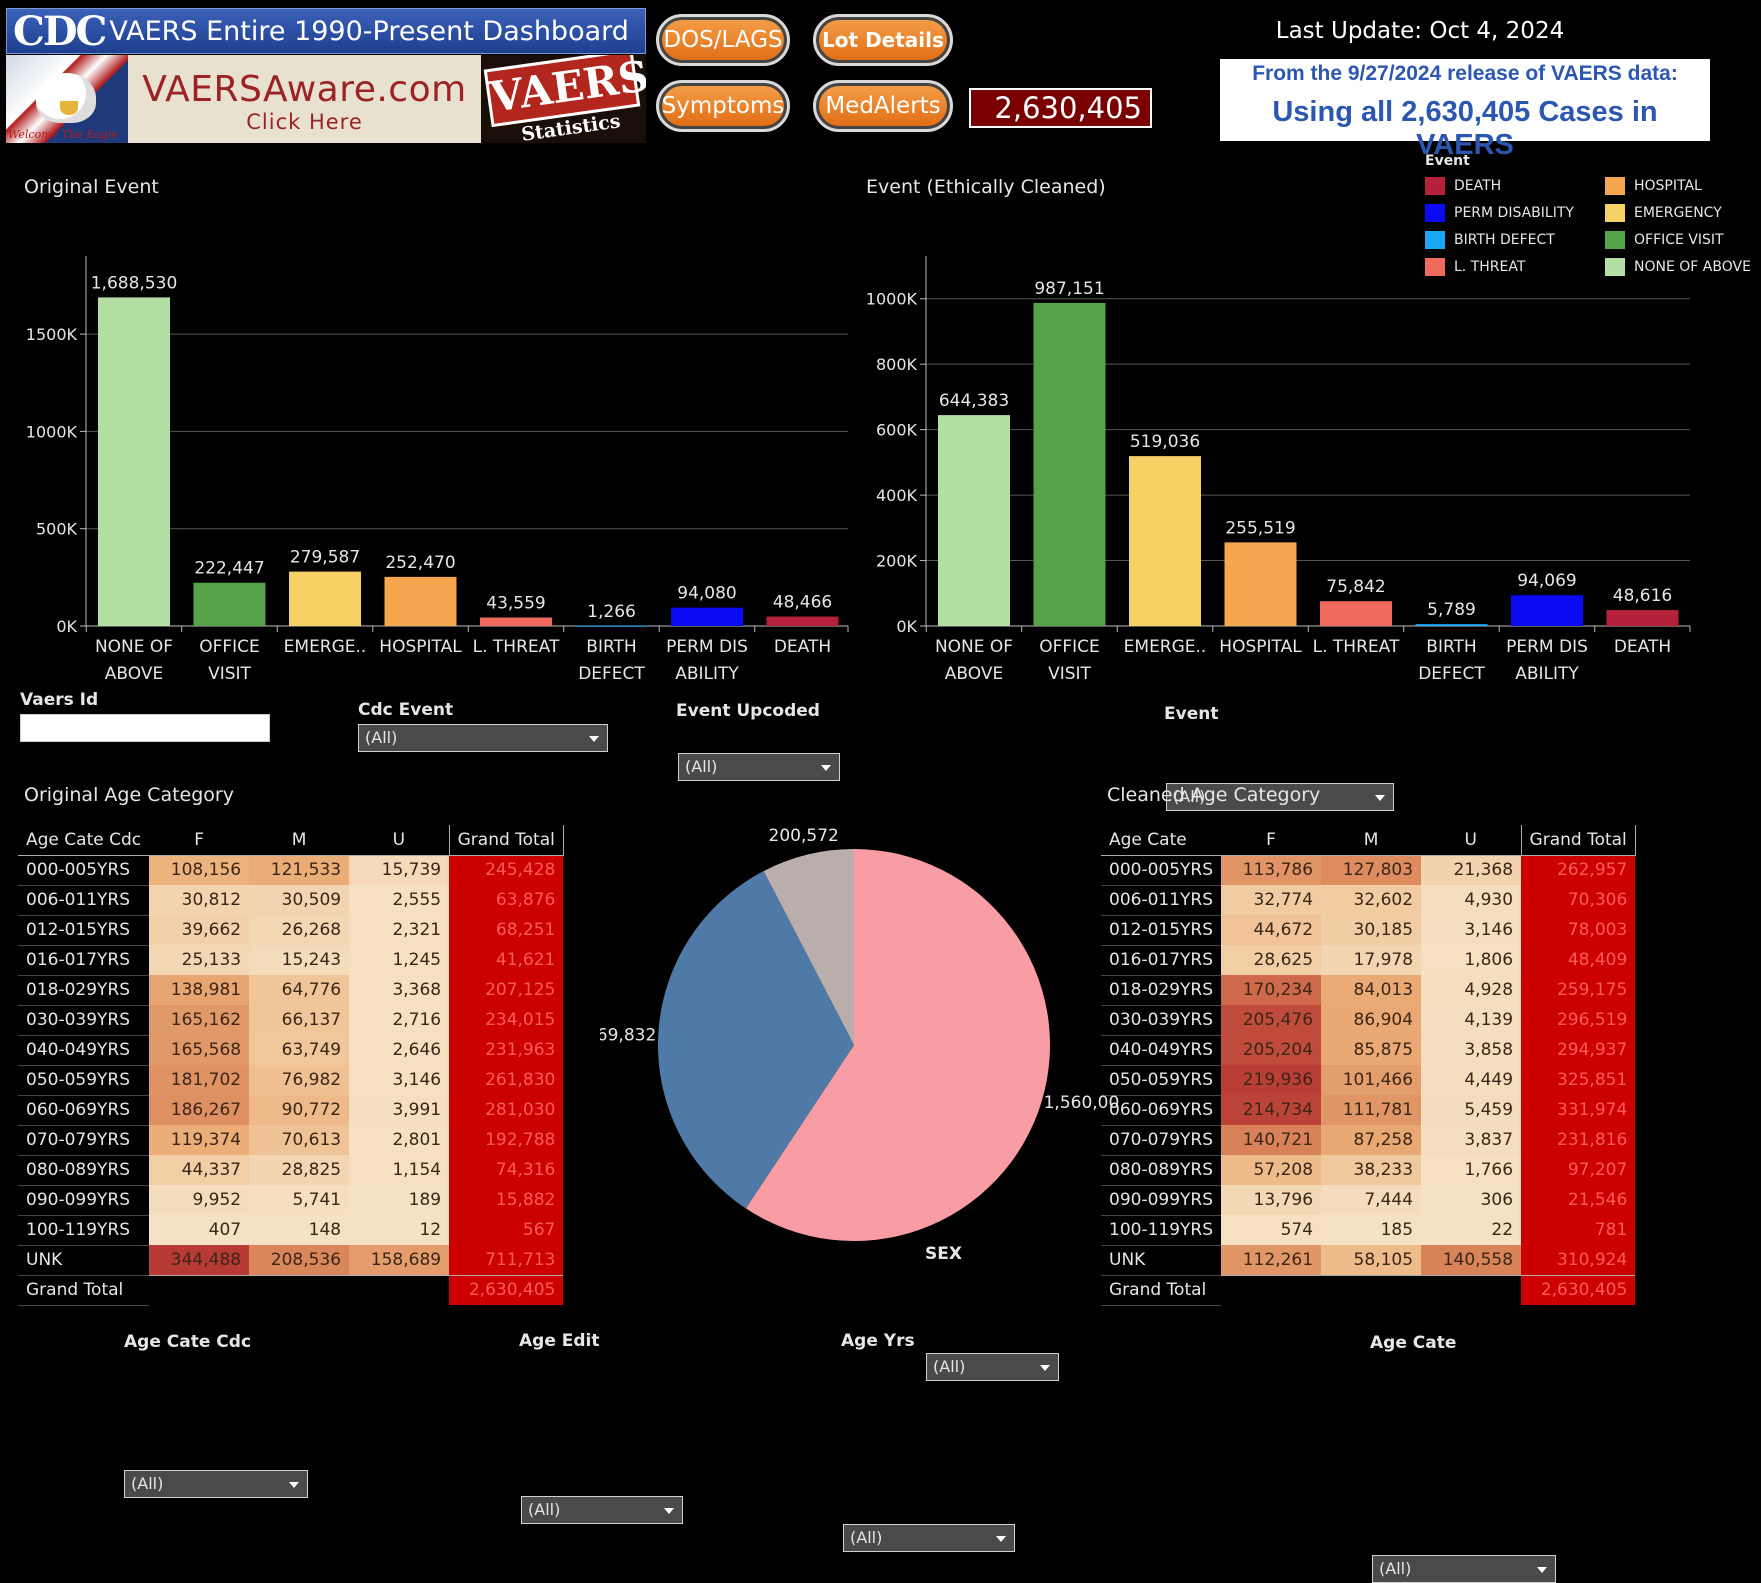 The height and width of the screenshot is (1583, 1761). Describe the element at coordinates (399, 1140) in the screenshot. I see `table-cell: 2,801` at that location.